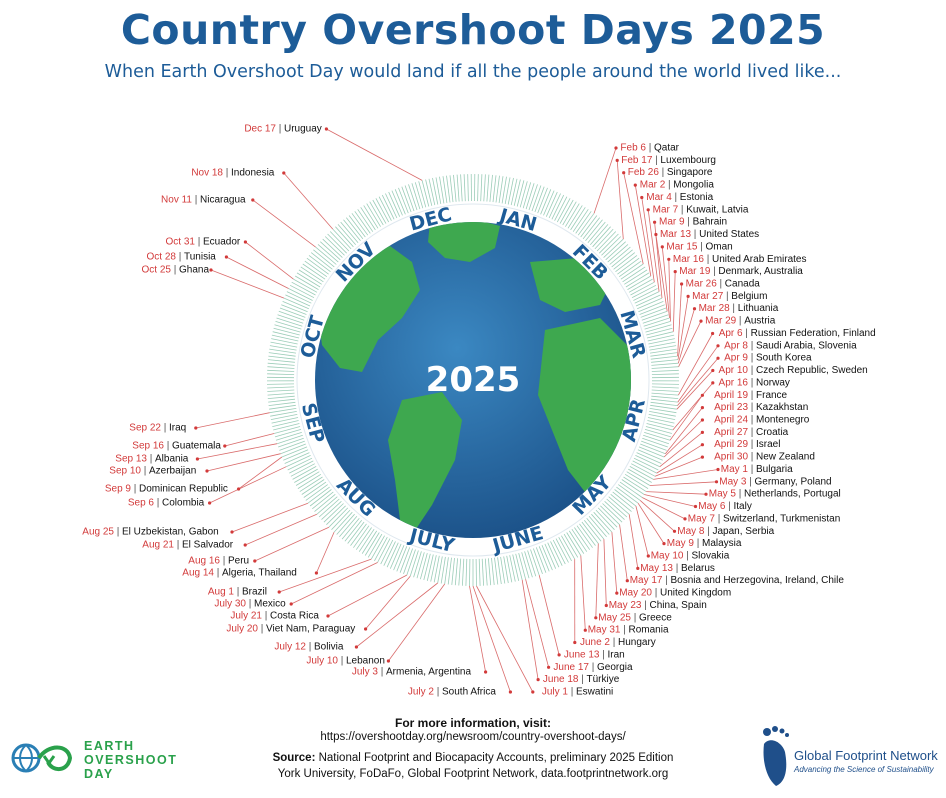  Describe the element at coordinates (742, 284) in the screenshot. I see `country-name: Canada` at that location.